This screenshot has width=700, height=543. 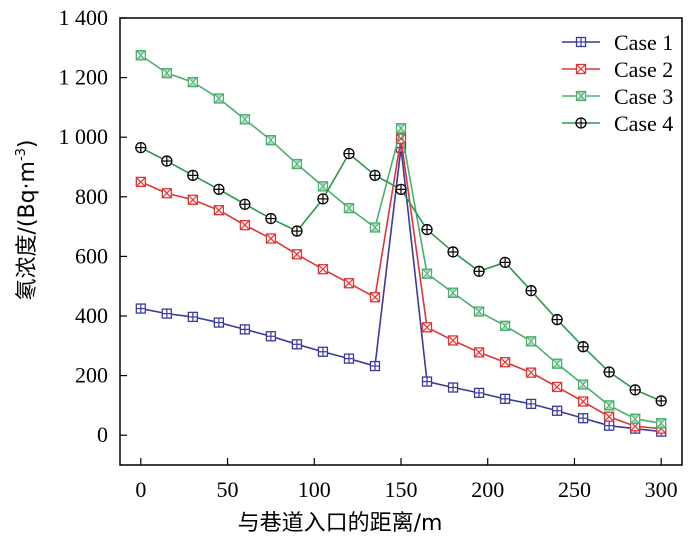 What do you see at coordinates (21, 154) in the screenshot?
I see `y-axis-label-sup: -3` at bounding box center [21, 154].